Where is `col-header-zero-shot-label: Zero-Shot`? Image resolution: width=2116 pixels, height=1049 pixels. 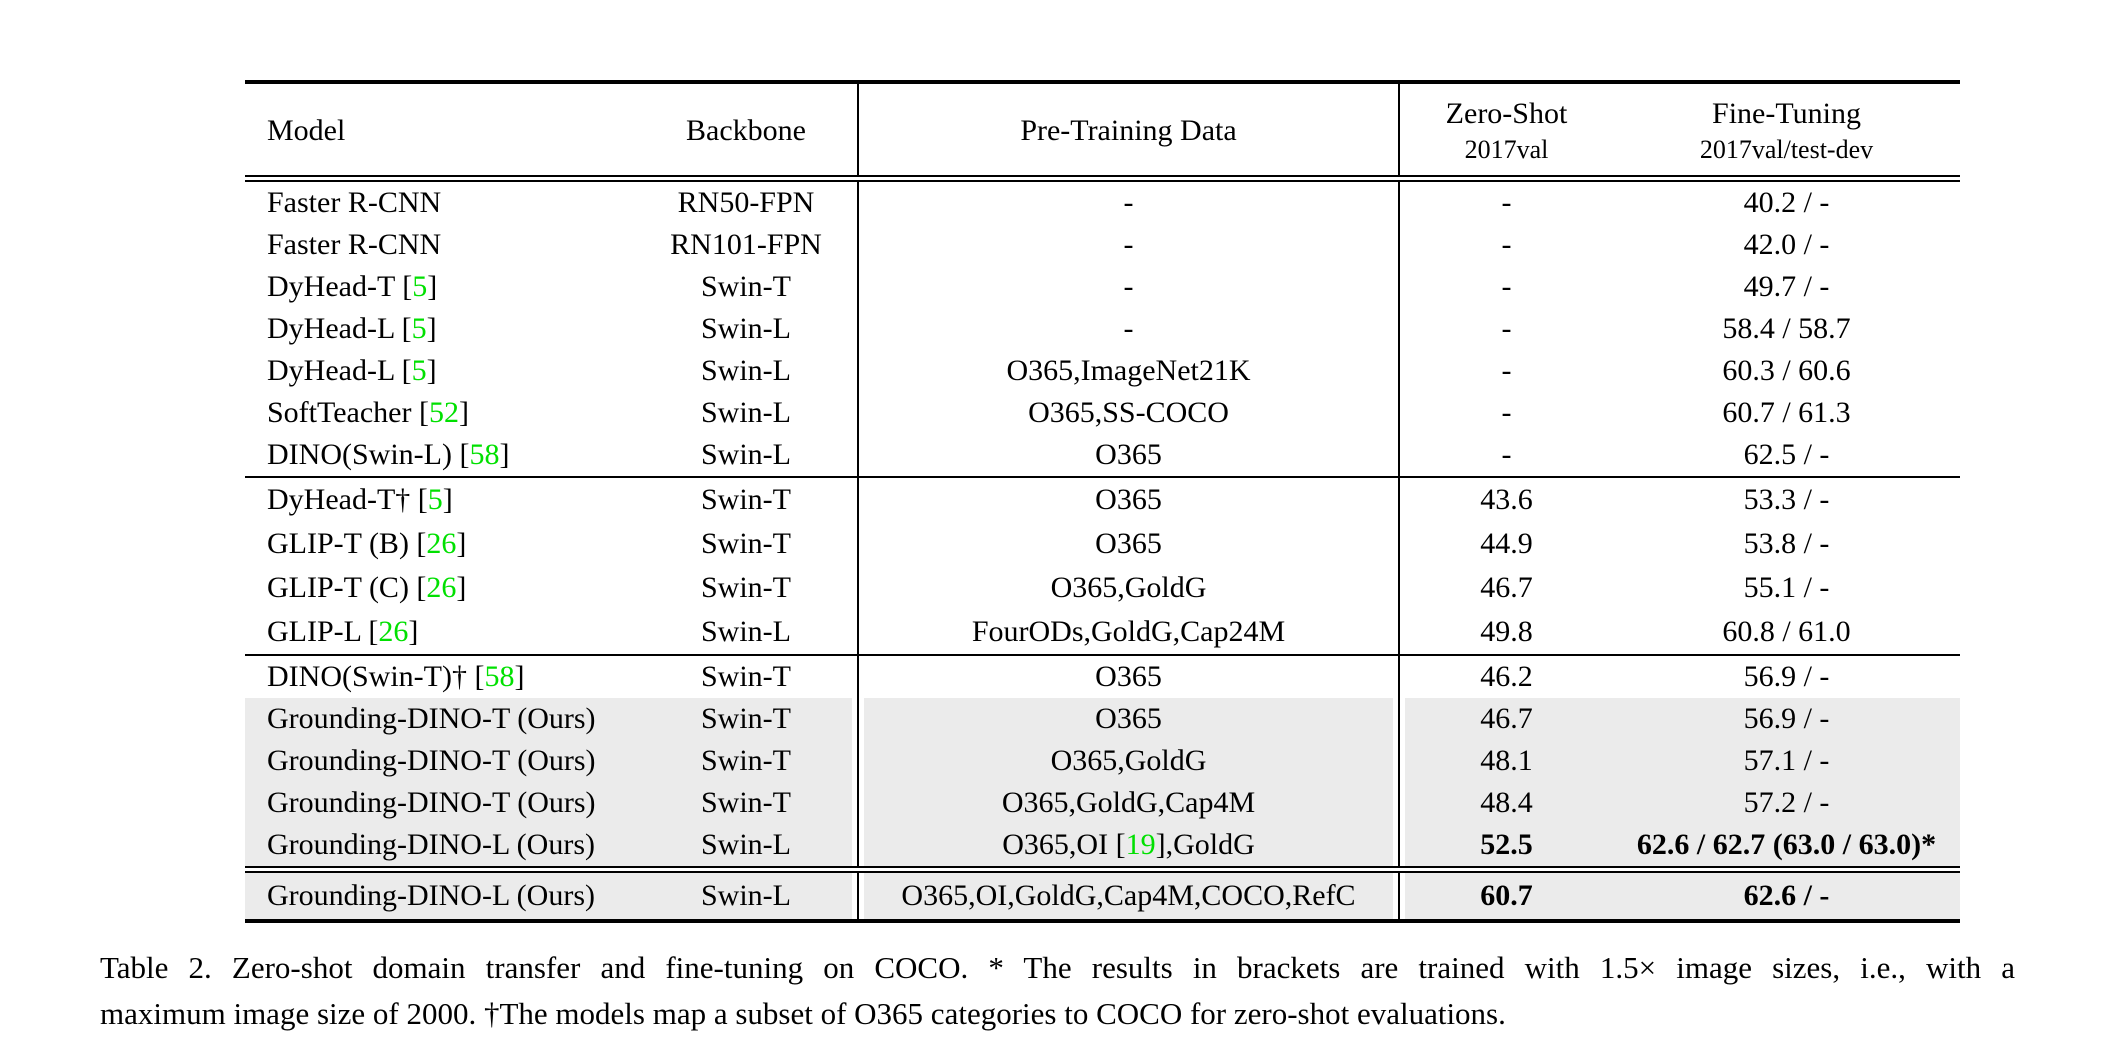
col-header-zero-shot-label: Zero-Shot is located at coordinates (1506, 113).